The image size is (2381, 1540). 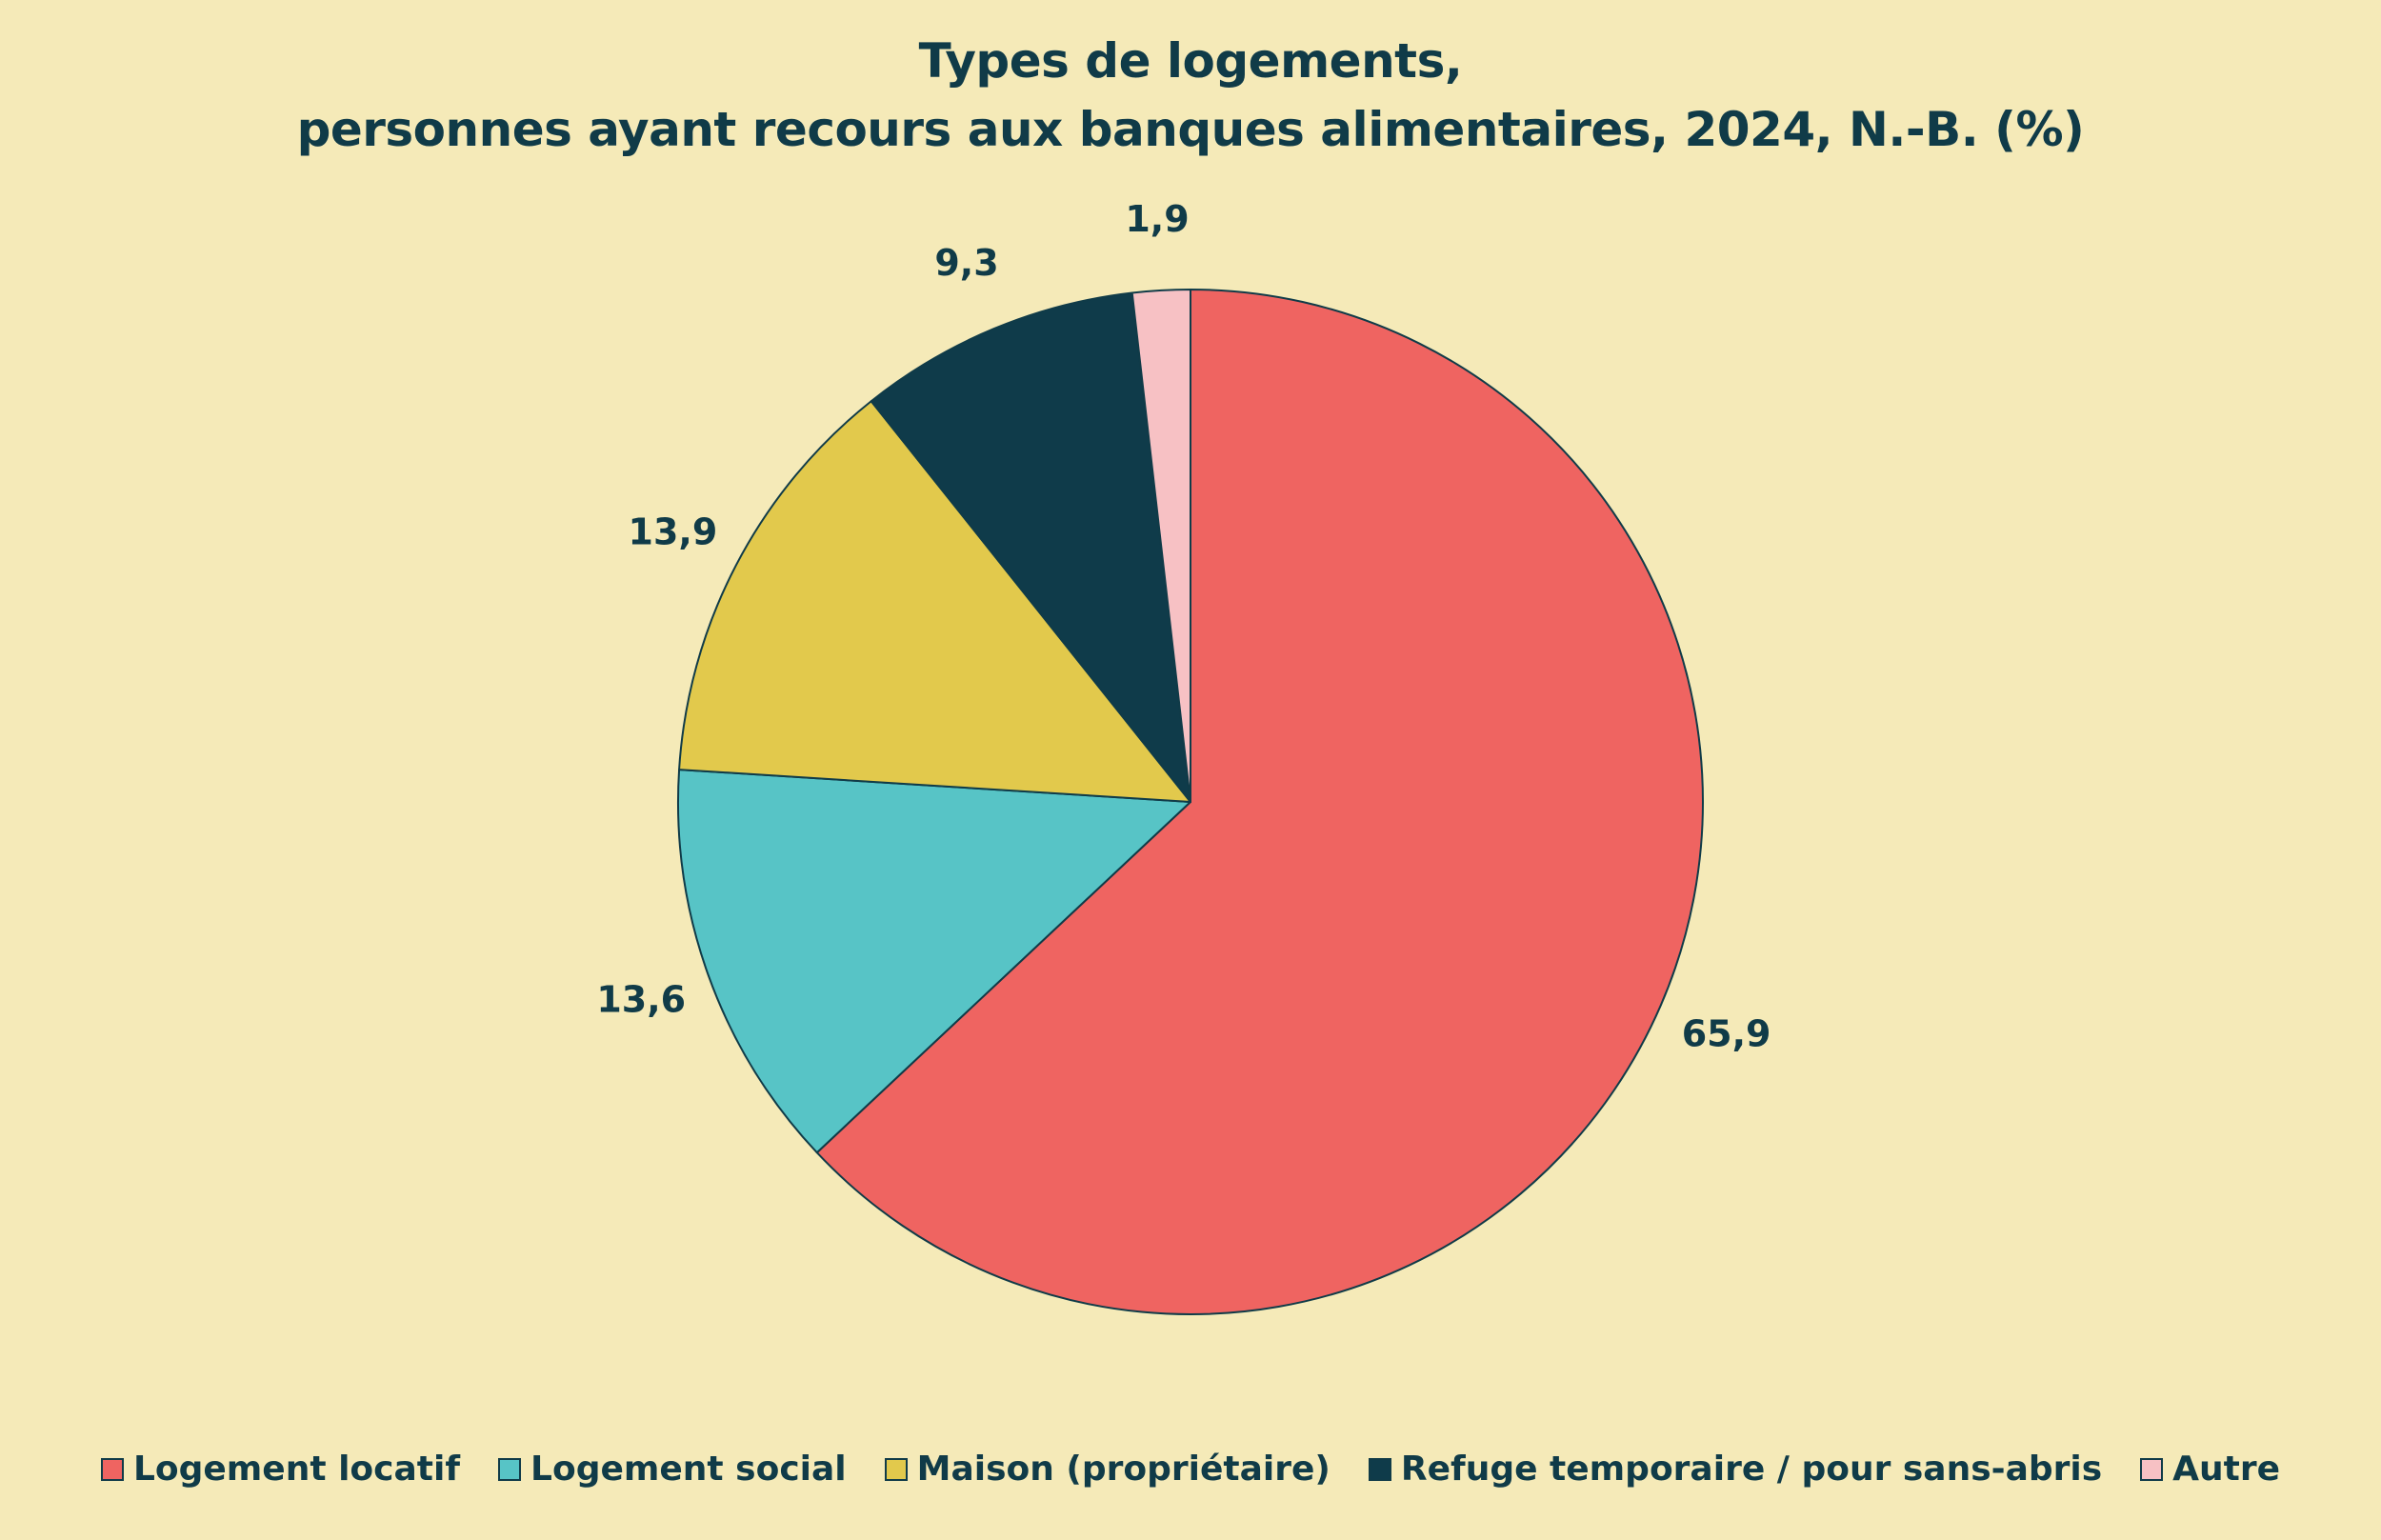 What do you see at coordinates (1160, 546) in the screenshot?
I see `pie-slice-autre` at bounding box center [1160, 546].